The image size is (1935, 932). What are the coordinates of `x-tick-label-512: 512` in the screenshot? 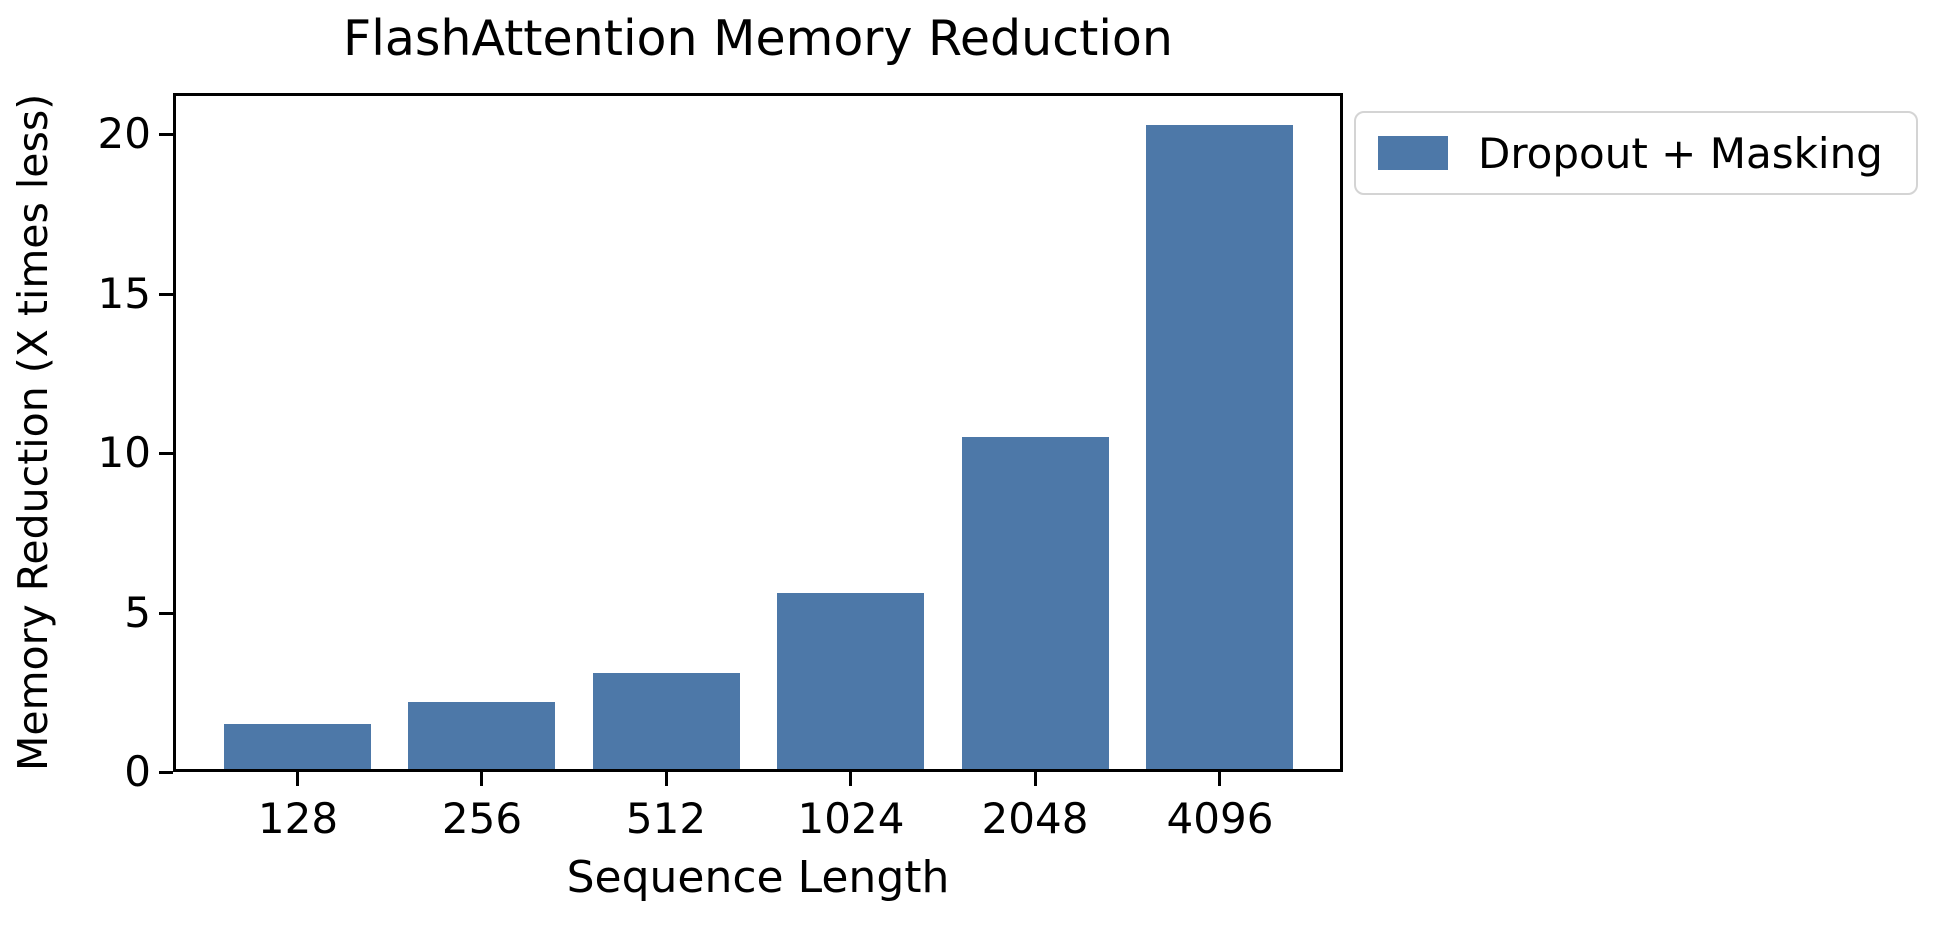 It's located at (666, 818).